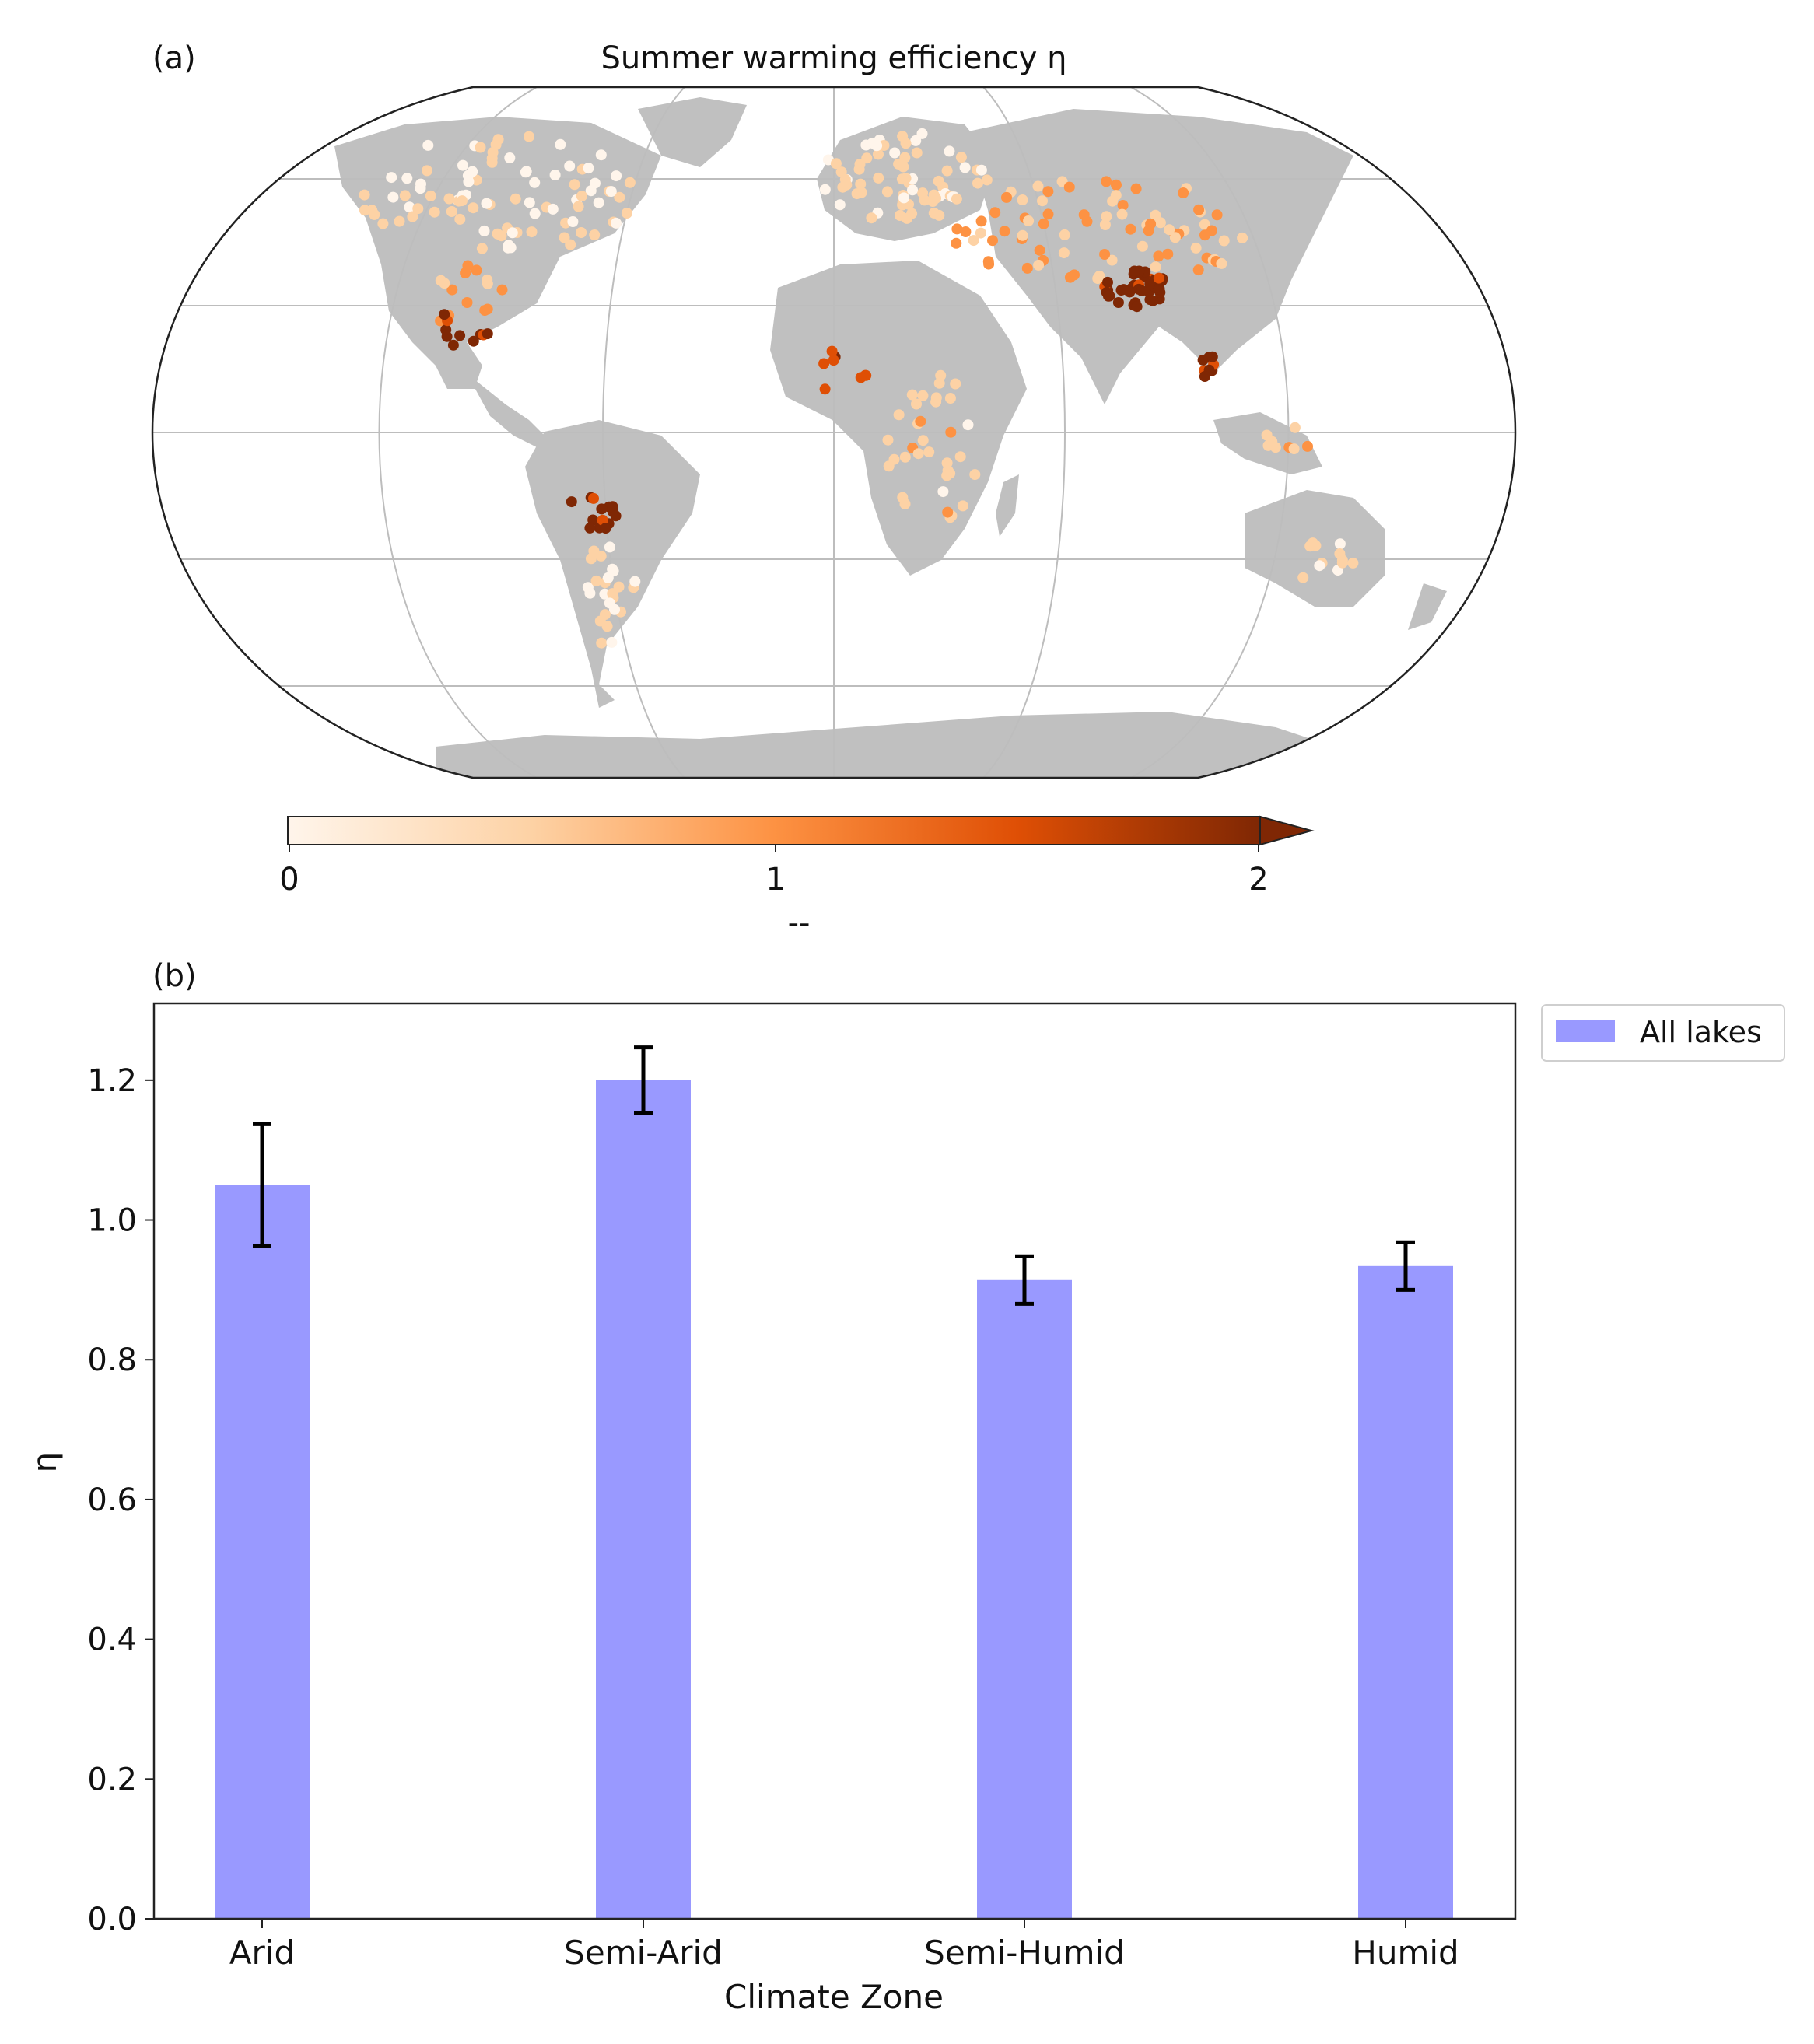 This screenshot has height=2044, width=1814. What do you see at coordinates (799, 923) in the screenshot?
I see `colorbar-label: --` at bounding box center [799, 923].